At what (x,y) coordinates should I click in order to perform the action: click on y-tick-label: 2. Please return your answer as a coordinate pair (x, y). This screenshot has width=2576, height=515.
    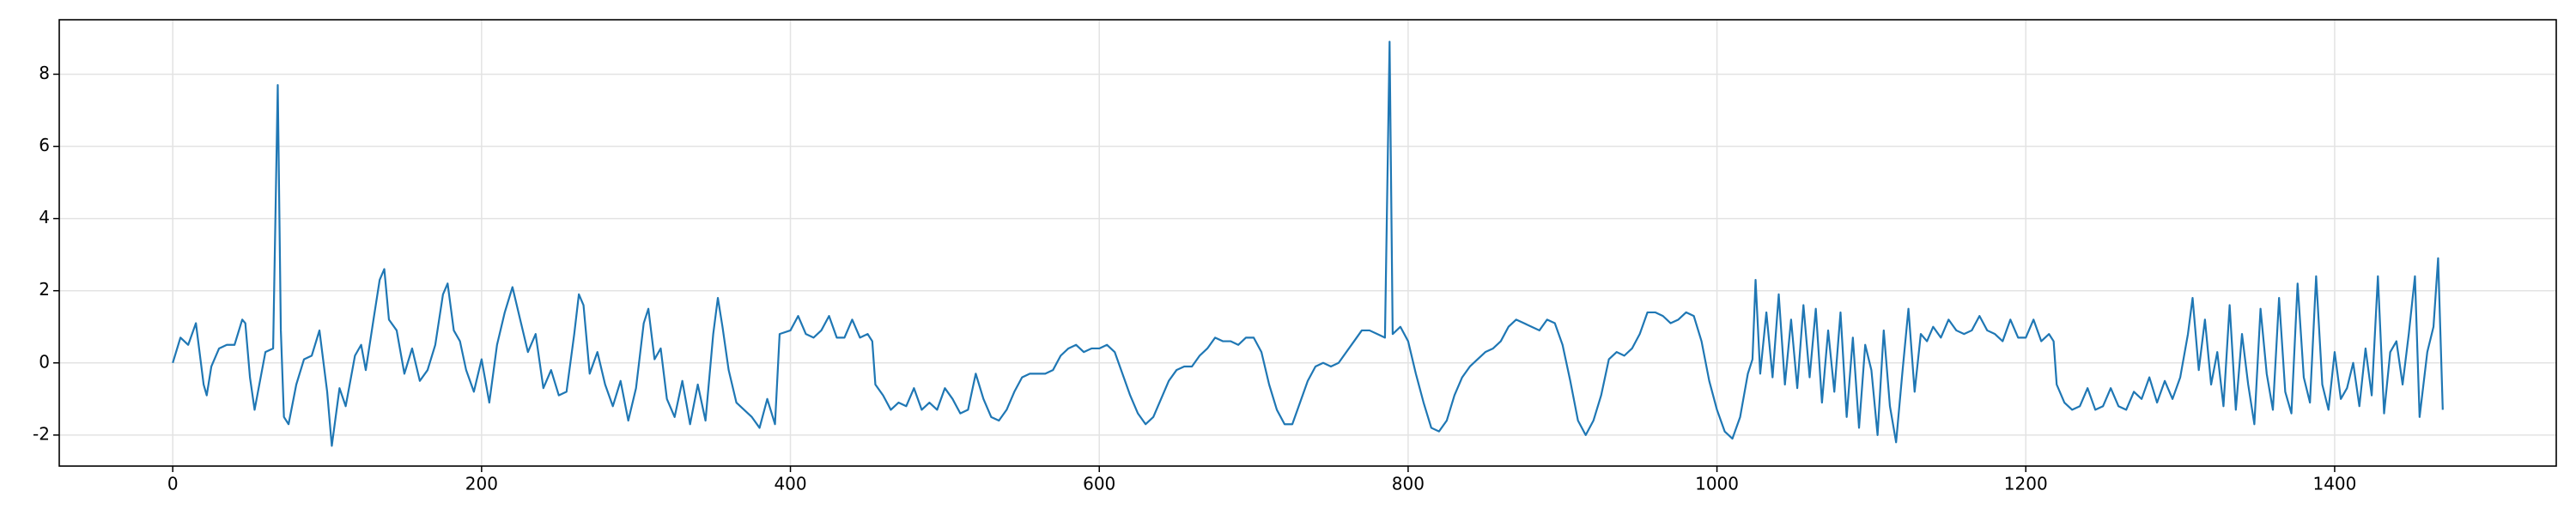
    Looking at the image, I should click on (44, 289).